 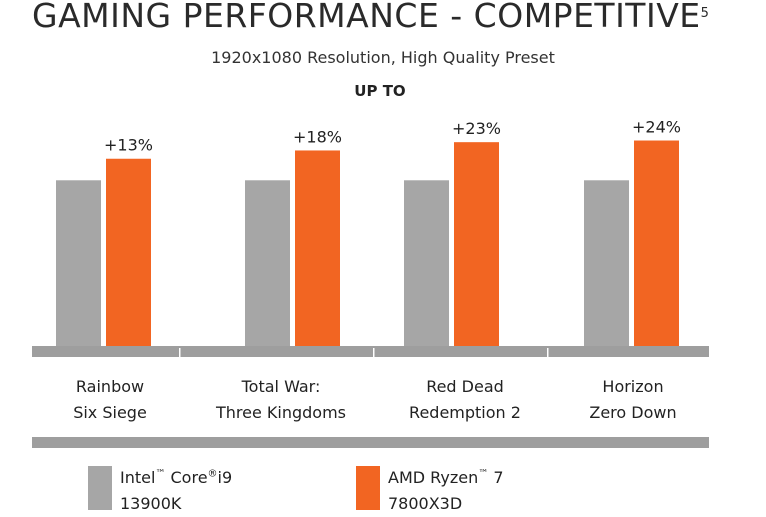 I want to click on category-label-line: Rainbow, so click(x=110, y=386).